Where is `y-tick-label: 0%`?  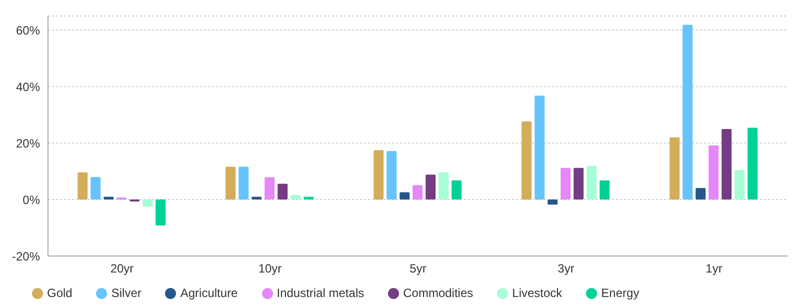
y-tick-label: 0% is located at coordinates (31, 199).